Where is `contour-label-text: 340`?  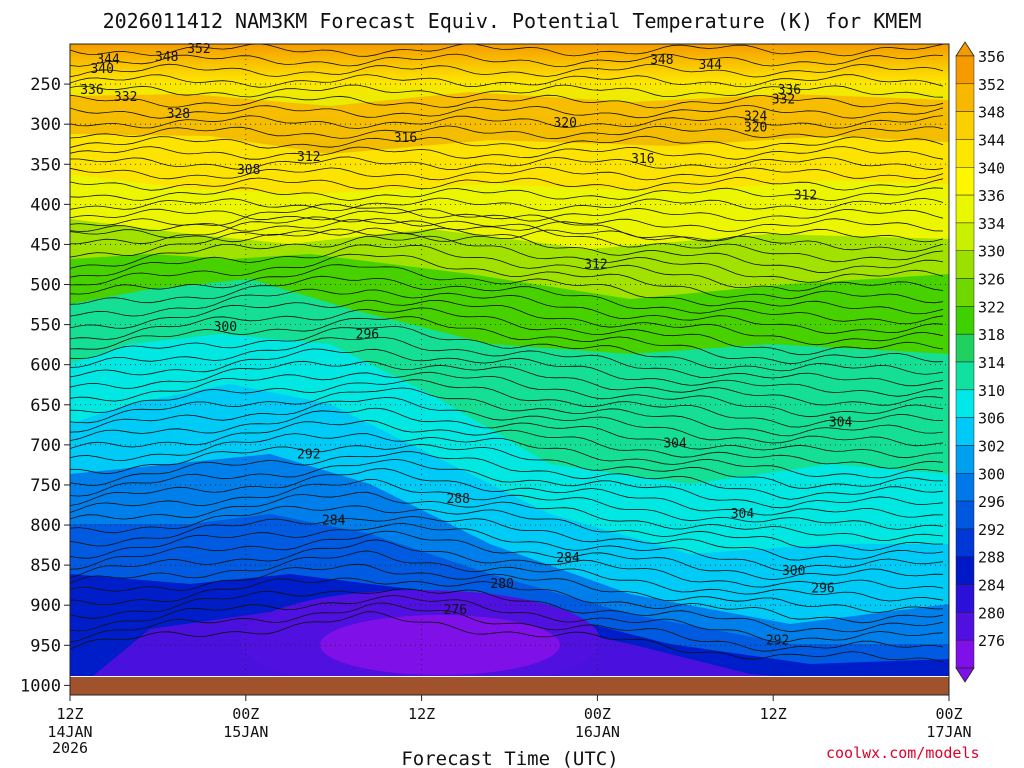
contour-label-text: 340 is located at coordinates (101, 69).